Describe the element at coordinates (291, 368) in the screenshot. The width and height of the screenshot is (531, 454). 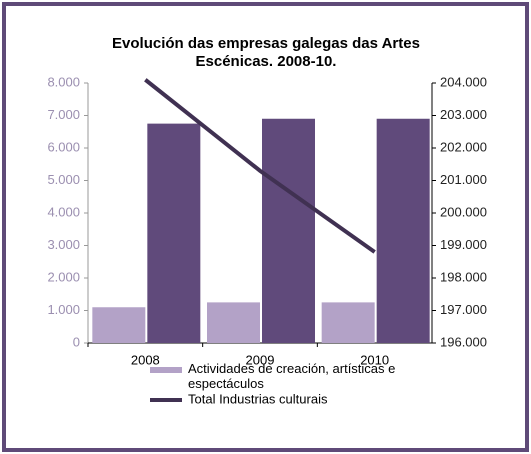
I see `legend-line: Actividades de creación, artísticas e` at that location.